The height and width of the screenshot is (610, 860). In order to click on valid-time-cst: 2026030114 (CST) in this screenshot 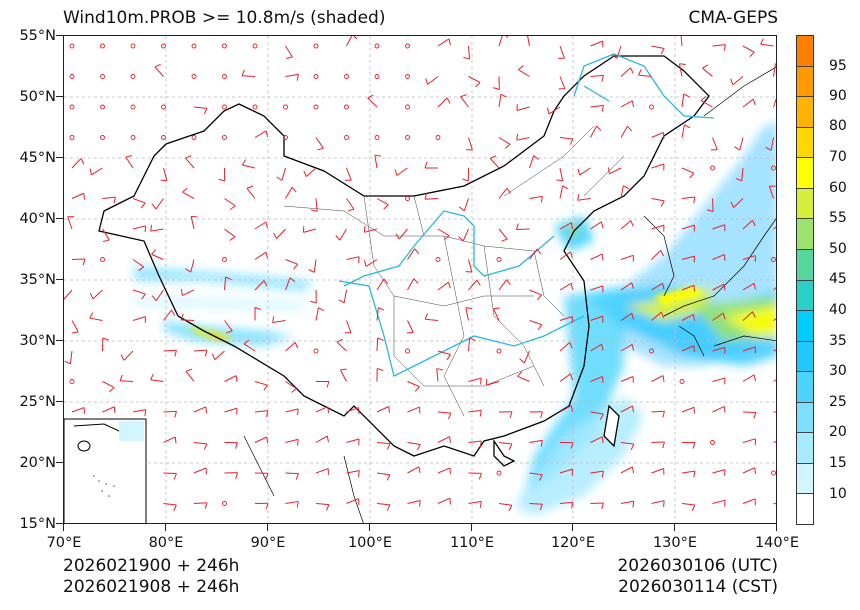, I will do `click(698, 587)`.